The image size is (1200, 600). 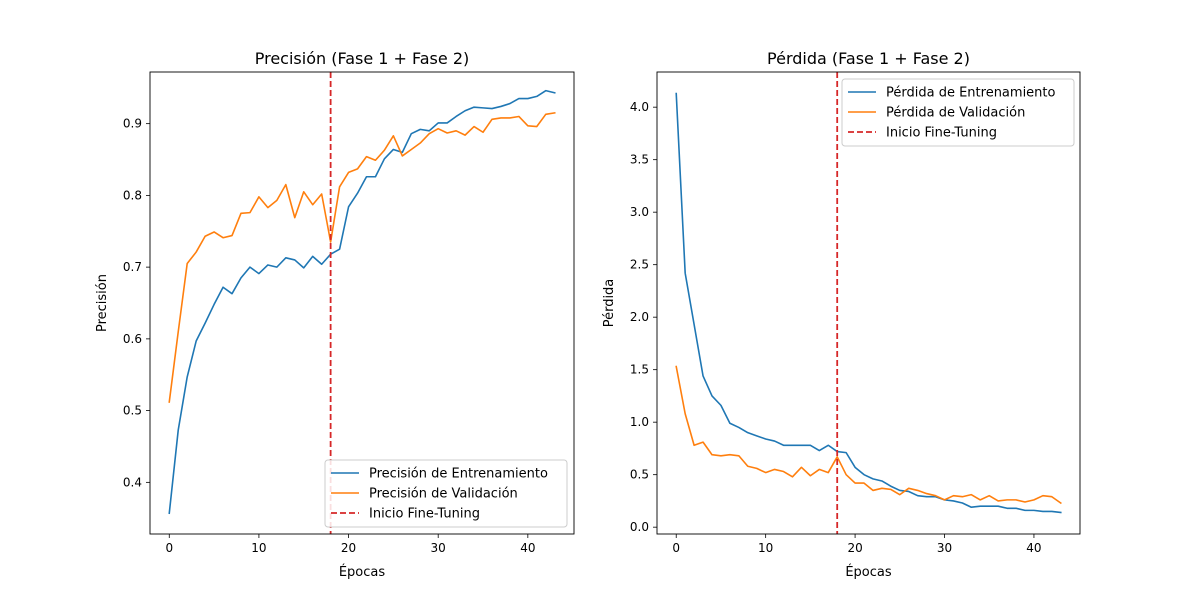 What do you see at coordinates (639, 527) in the screenshot?
I see `y-tick-label: 0.0` at bounding box center [639, 527].